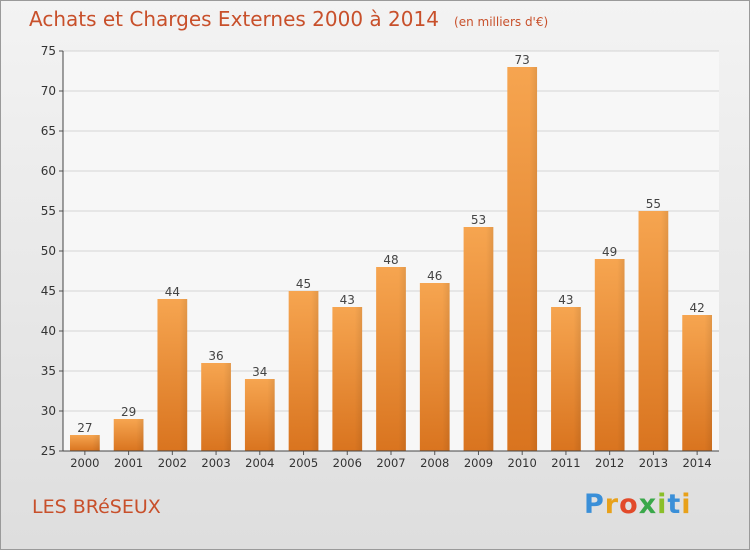 This screenshot has width=750, height=550. I want to click on proxiti-logo: Proxiti, so click(638, 504).